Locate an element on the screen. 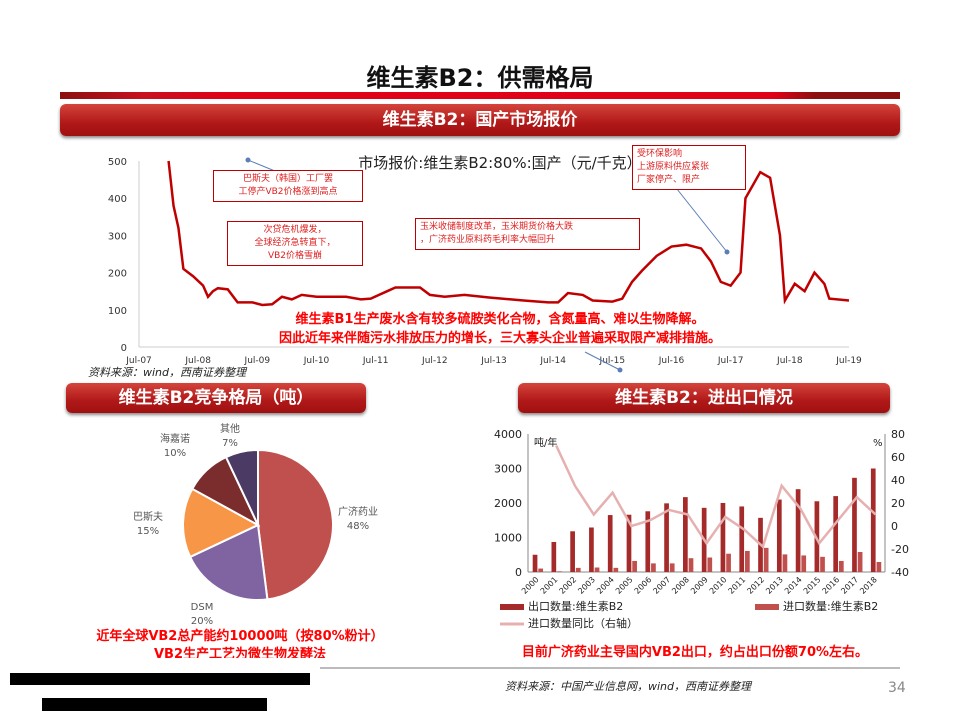  trade-callout: 目前广济药业主导国内VB2出口，约占出口份额70%左右。 is located at coordinates (695, 652).